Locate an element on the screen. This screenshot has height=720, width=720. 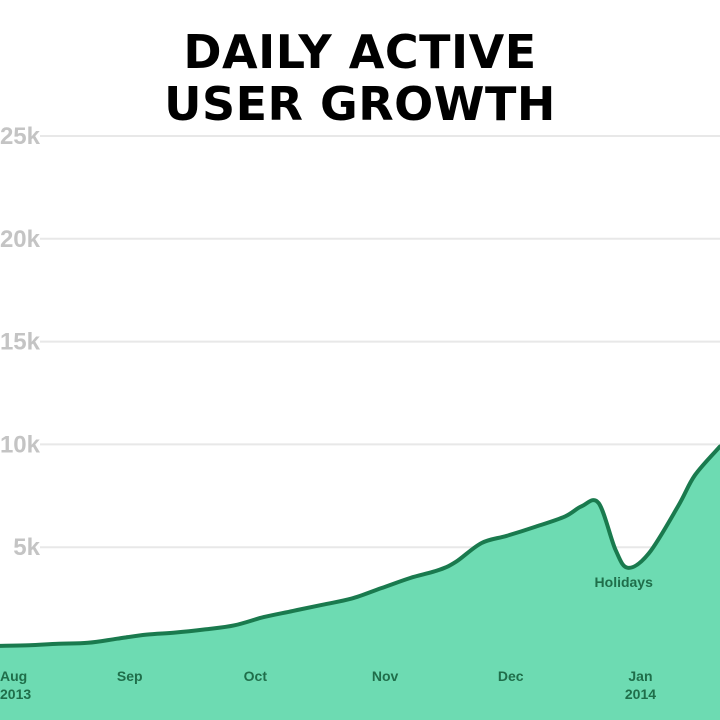
x-tick-sublabel-5: 2014 is located at coordinates (640, 694).